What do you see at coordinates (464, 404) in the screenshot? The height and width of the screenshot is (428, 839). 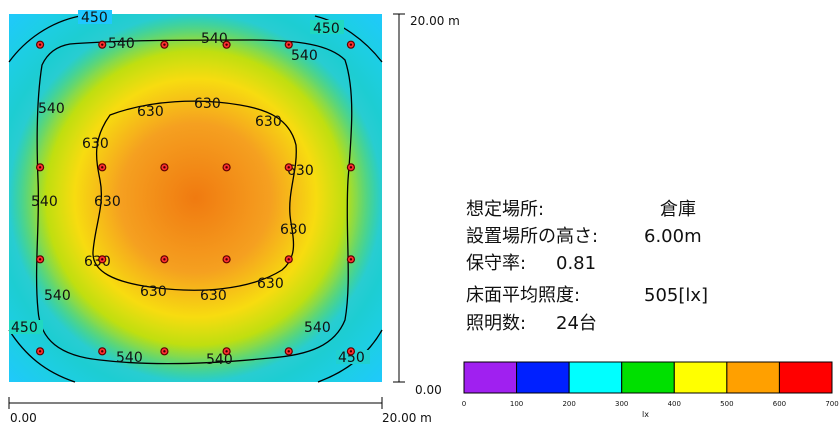 I see `color-scale-tick: 0` at bounding box center [464, 404].